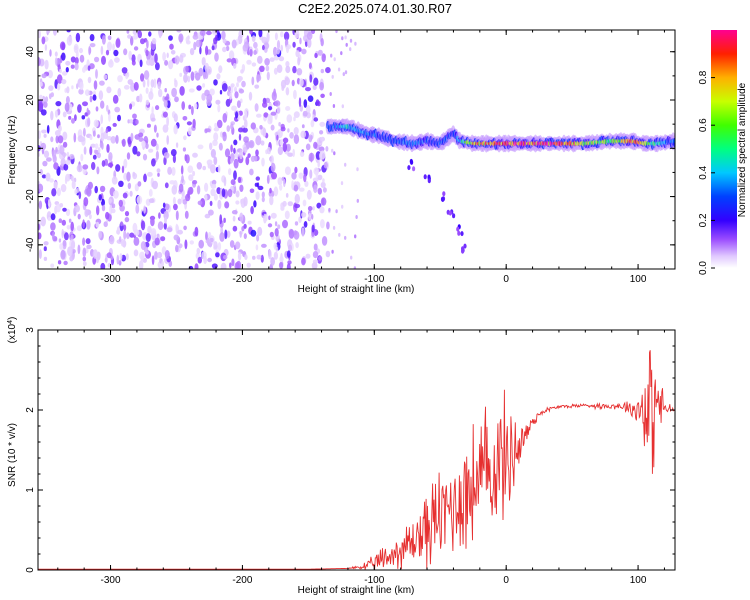 This screenshot has width=750, height=600. I want to click on colorbar-tick-label: 0.2, so click(703, 220).